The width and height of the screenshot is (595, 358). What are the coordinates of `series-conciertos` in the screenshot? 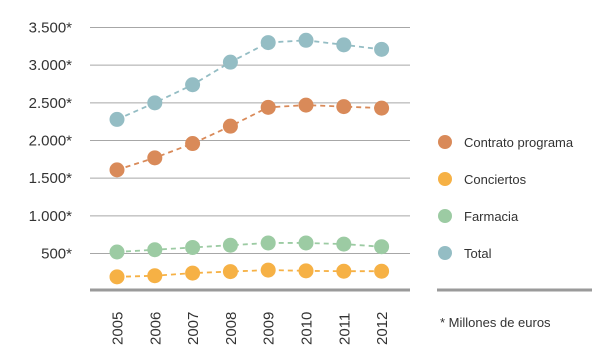 It's located at (249, 273).